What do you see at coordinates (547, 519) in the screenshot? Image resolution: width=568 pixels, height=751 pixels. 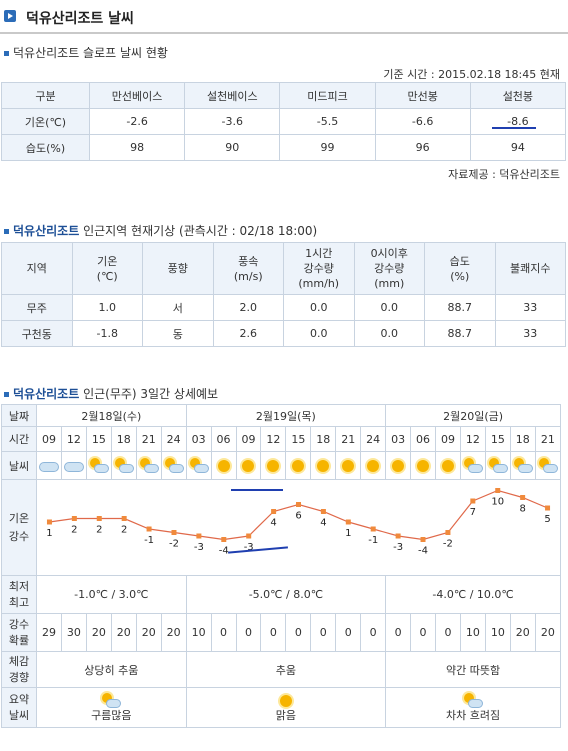 I see `temperature-label: 5` at bounding box center [547, 519].